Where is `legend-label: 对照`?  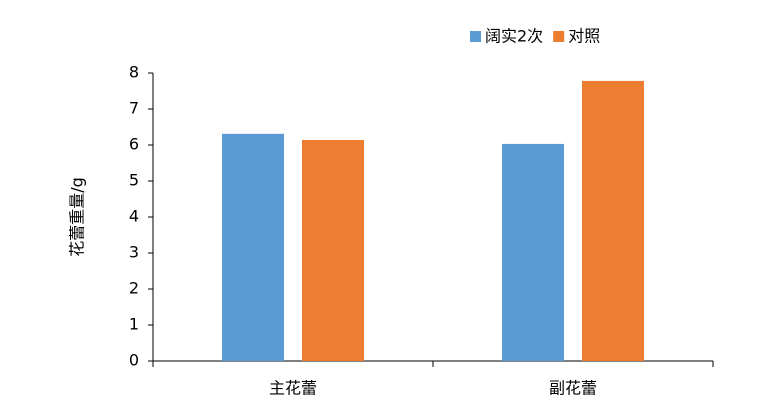
legend-label: 对照 is located at coordinates (584, 36).